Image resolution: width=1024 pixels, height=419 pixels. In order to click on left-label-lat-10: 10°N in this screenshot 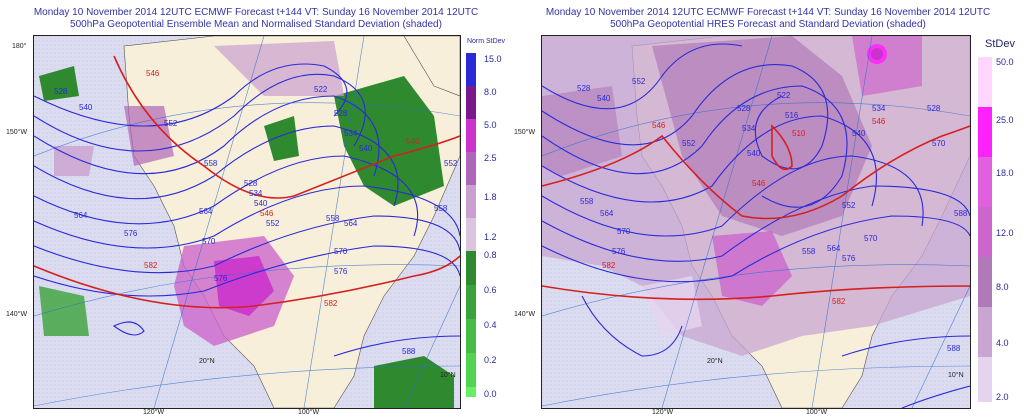, I will do `click(448, 375)`.